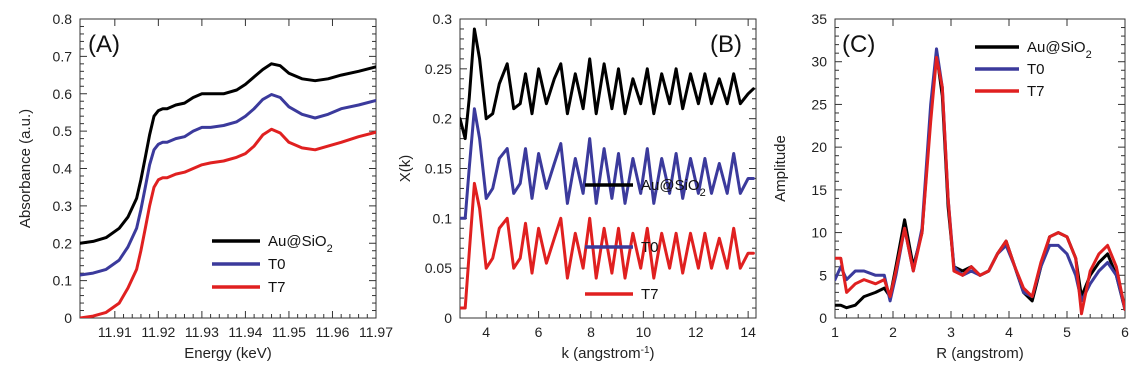 The width and height of the screenshot is (1132, 381). I want to click on x-tick-label: 2, so click(893, 332).